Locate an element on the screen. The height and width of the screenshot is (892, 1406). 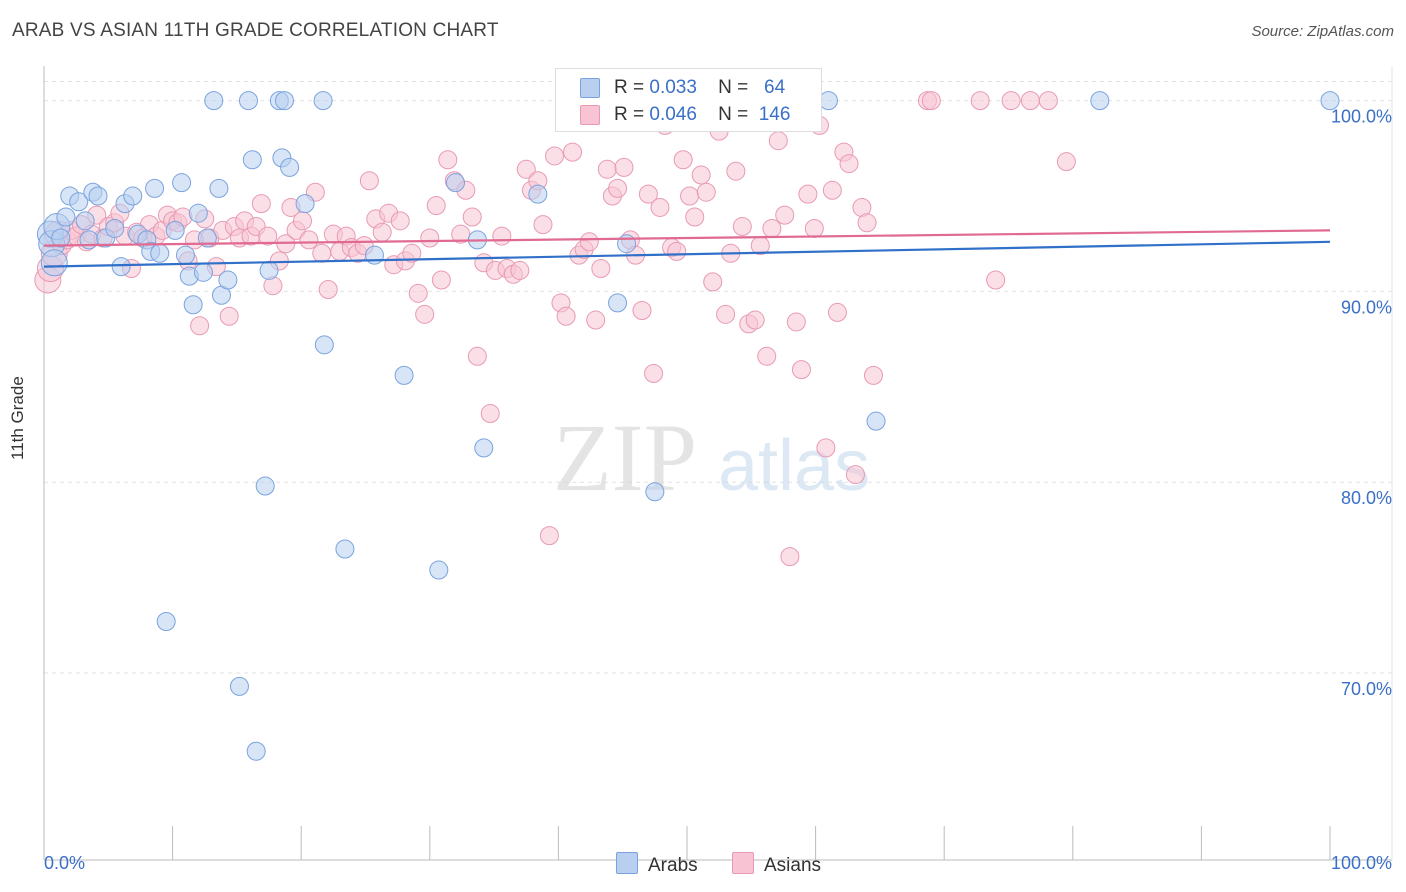
zipatlas-watermark: ZIP atlas is located at coordinates (711, 457).